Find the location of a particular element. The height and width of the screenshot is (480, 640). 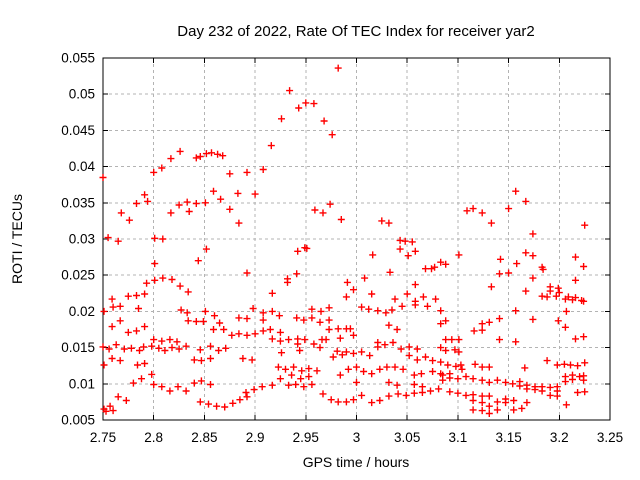

x-tick-label: 3.25 is located at coordinates (610, 437).